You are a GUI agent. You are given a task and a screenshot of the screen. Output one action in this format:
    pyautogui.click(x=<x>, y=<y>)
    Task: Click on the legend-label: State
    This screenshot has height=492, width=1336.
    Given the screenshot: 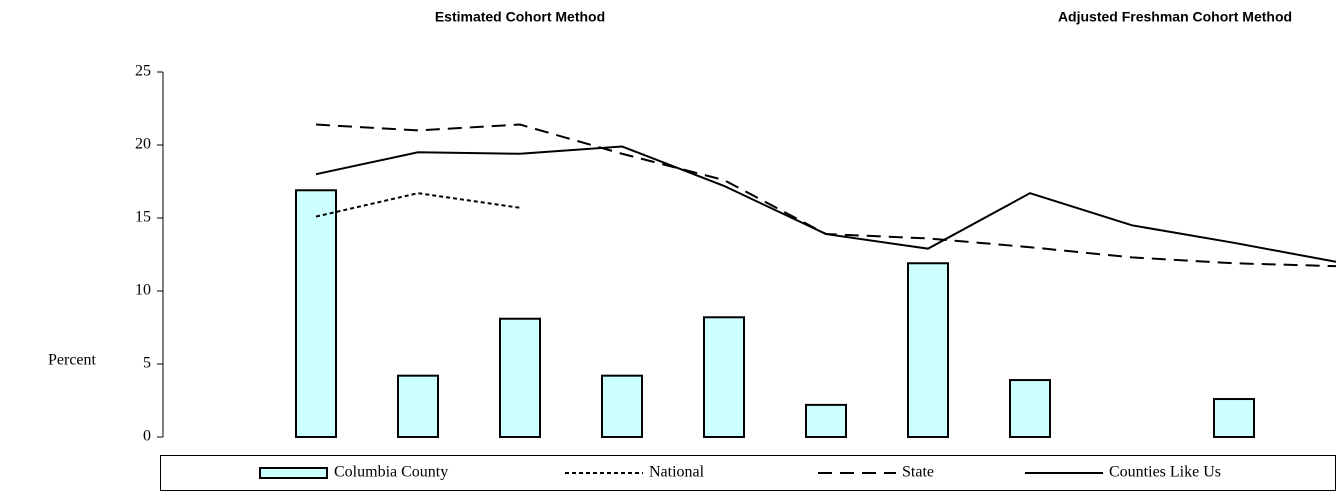 What is the action you would take?
    pyautogui.click(x=918, y=472)
    